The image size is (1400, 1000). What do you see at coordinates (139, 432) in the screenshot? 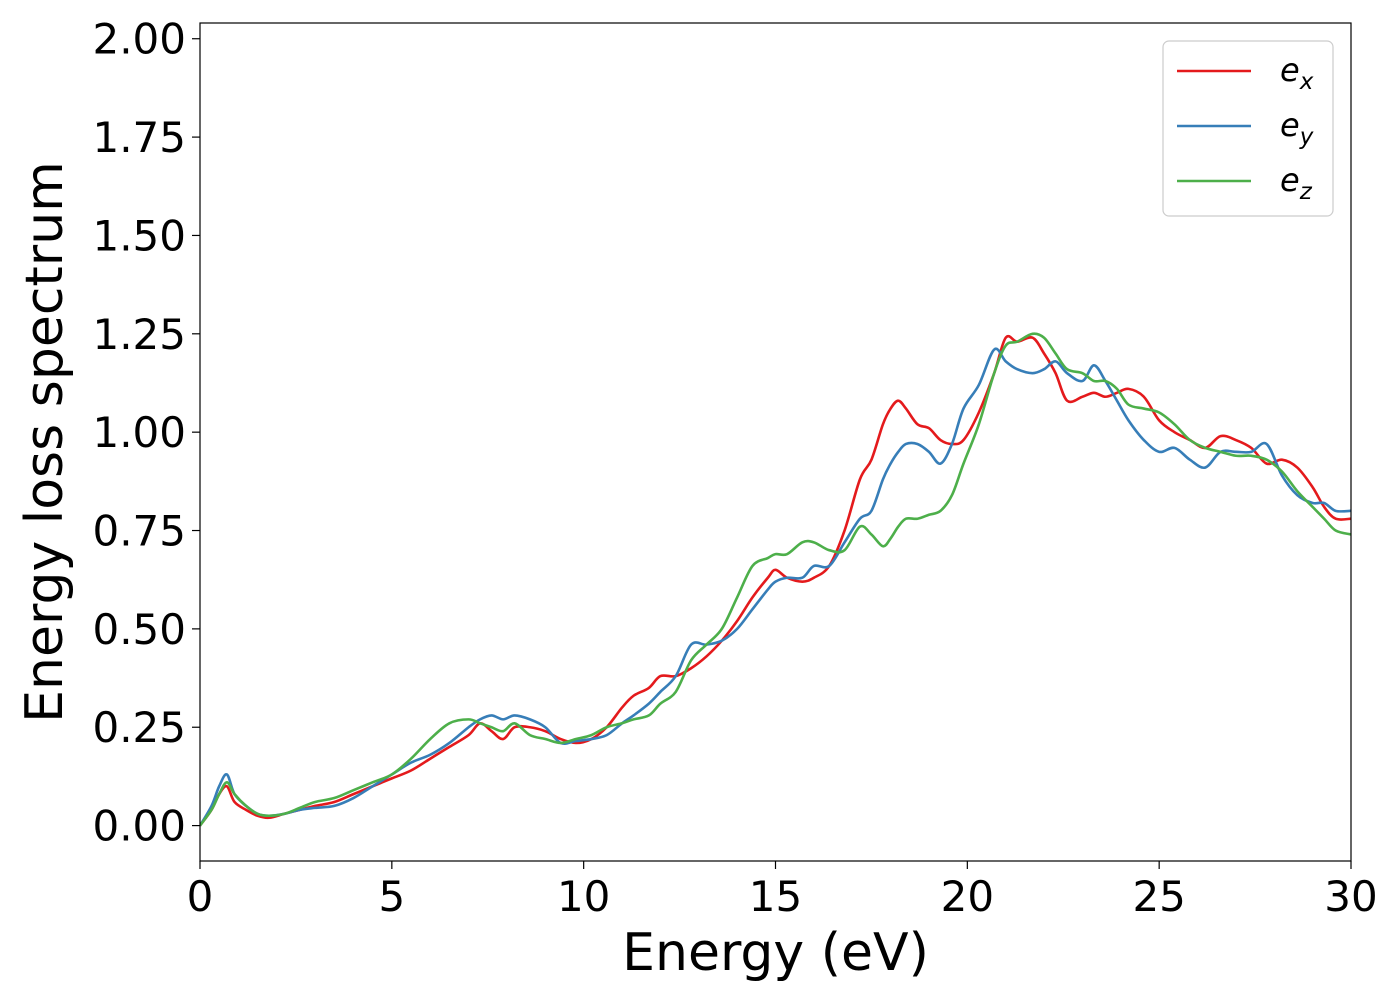
I see `y-tick-label: 1.00` at bounding box center [139, 432].